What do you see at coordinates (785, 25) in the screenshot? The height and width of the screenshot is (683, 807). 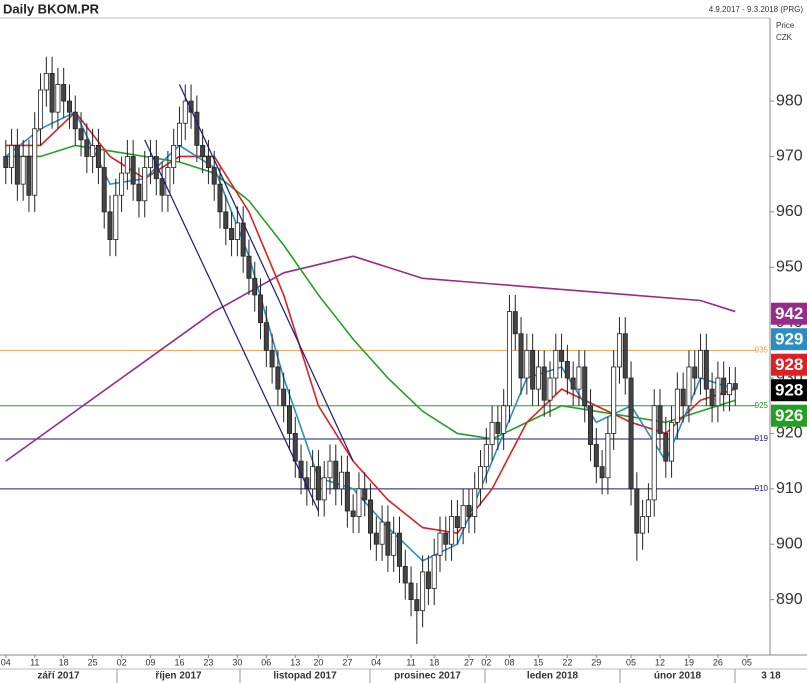 I see `axis-title: Price` at bounding box center [785, 25].